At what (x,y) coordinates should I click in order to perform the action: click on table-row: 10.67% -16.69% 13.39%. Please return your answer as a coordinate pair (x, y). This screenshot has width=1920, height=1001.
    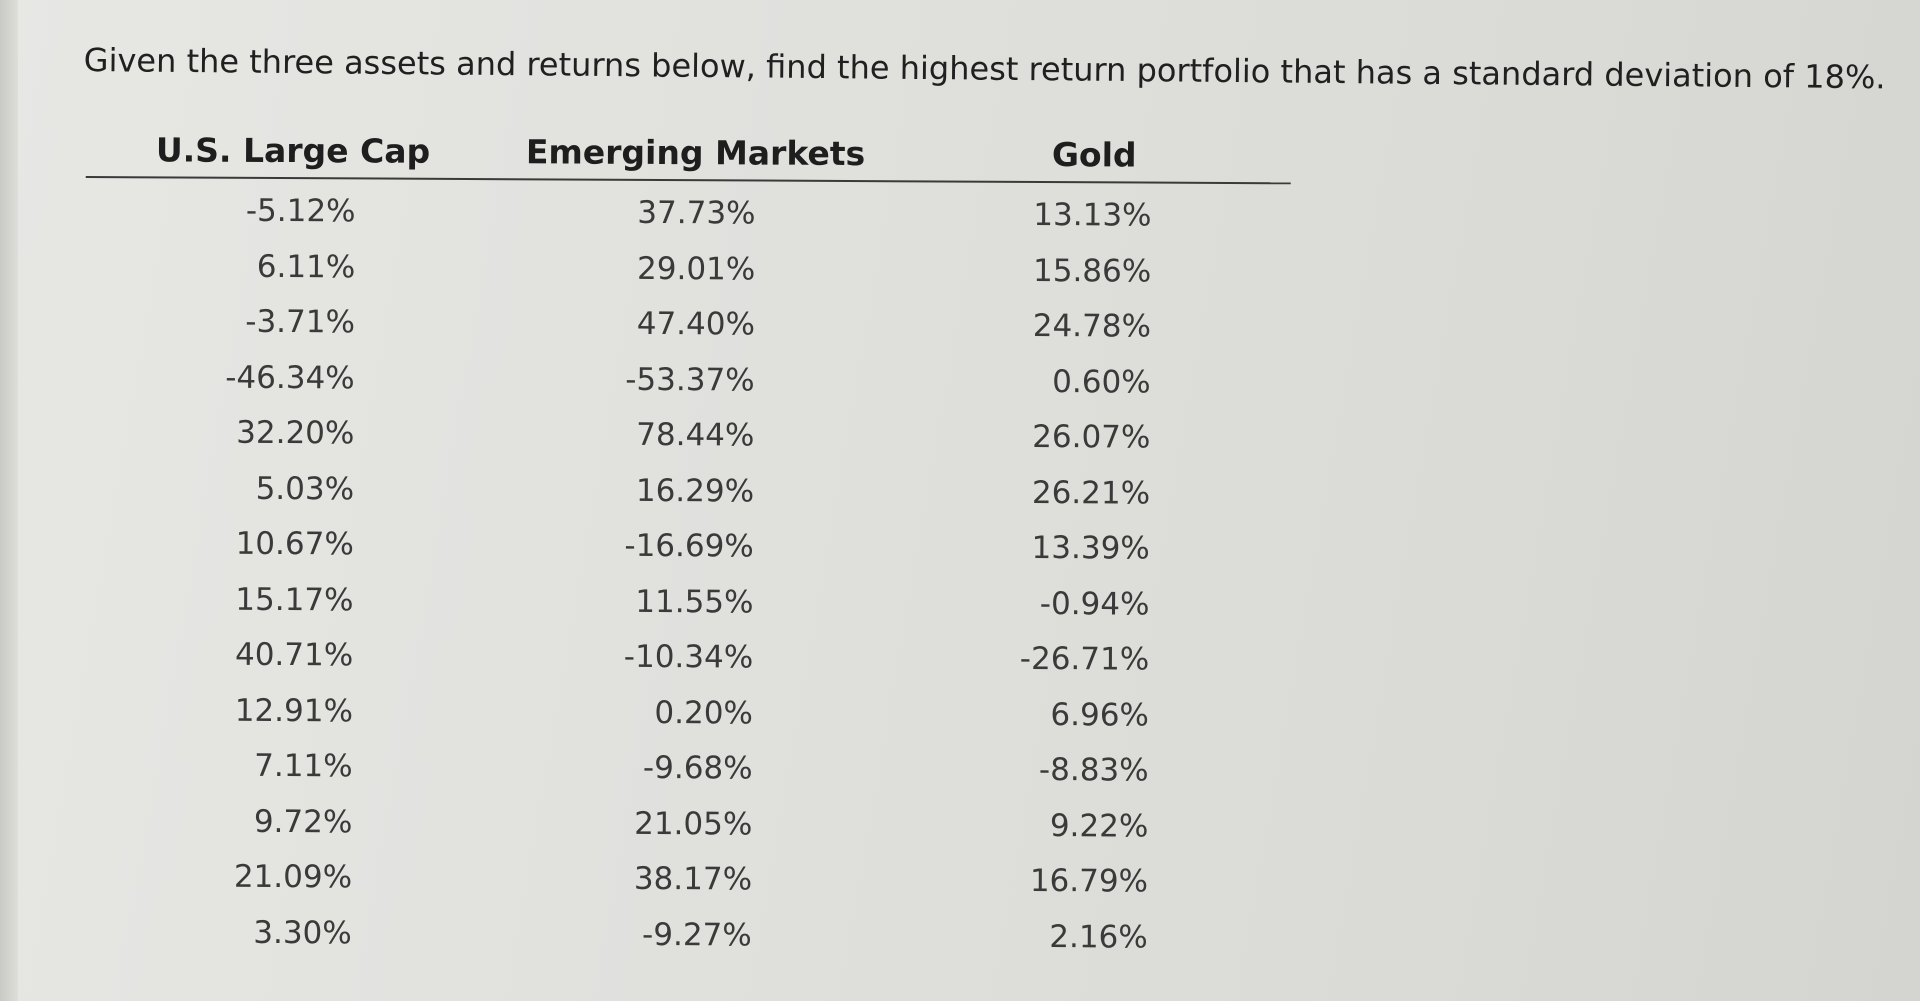
    Looking at the image, I should click on (686, 548).